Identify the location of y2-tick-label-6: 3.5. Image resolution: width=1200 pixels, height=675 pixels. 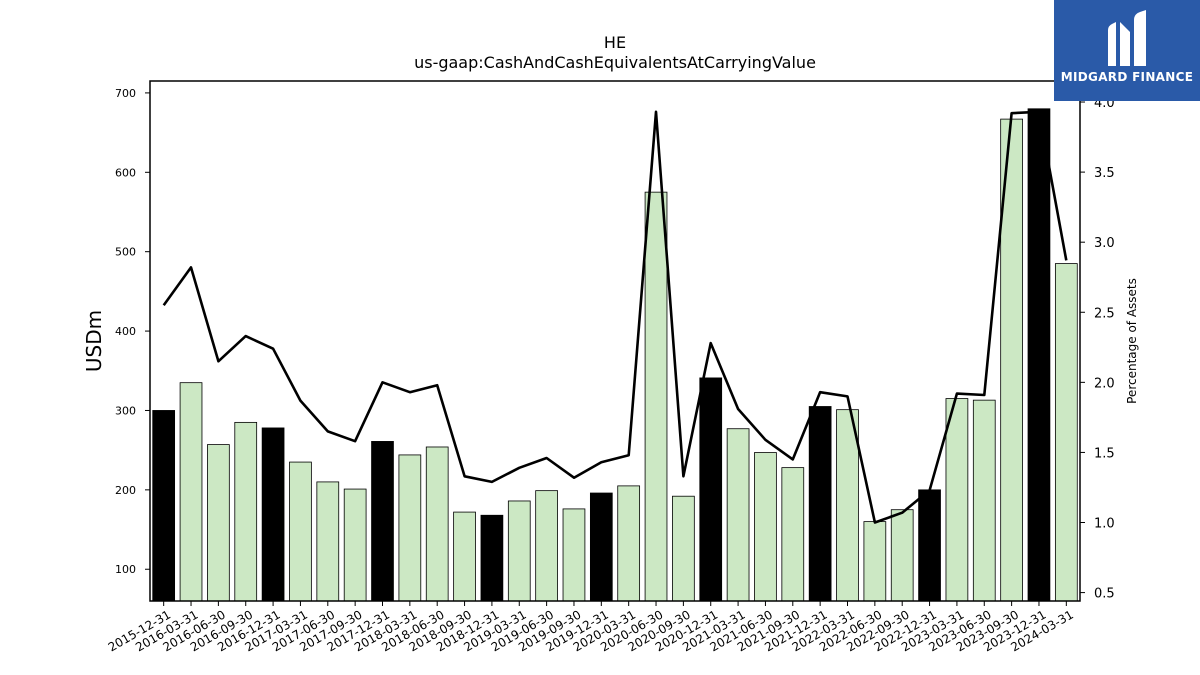
(1104, 173).